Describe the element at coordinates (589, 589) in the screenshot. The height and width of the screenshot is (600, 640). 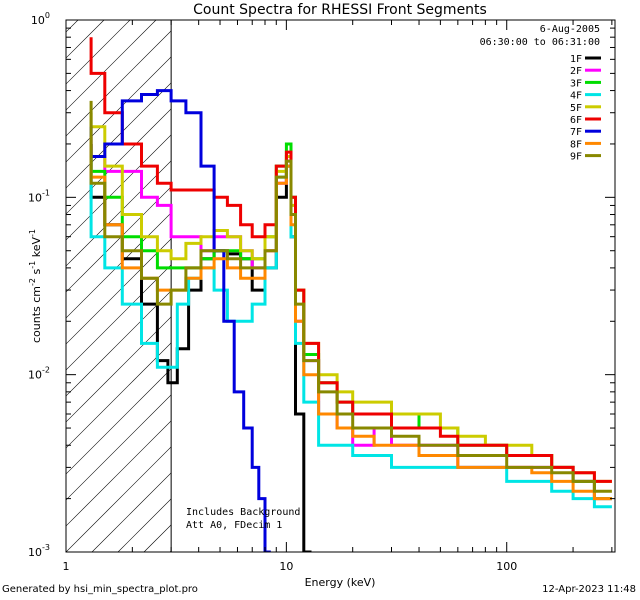
I see `footer-timestamp: 12-Apr-2023 11:48` at that location.